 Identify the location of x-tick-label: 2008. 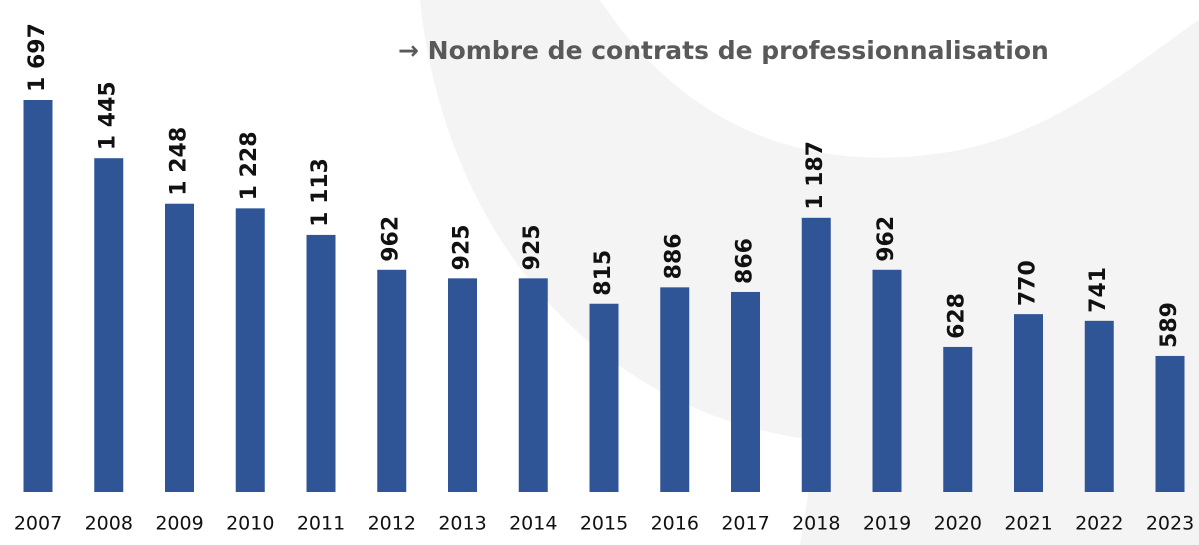
(109, 524).